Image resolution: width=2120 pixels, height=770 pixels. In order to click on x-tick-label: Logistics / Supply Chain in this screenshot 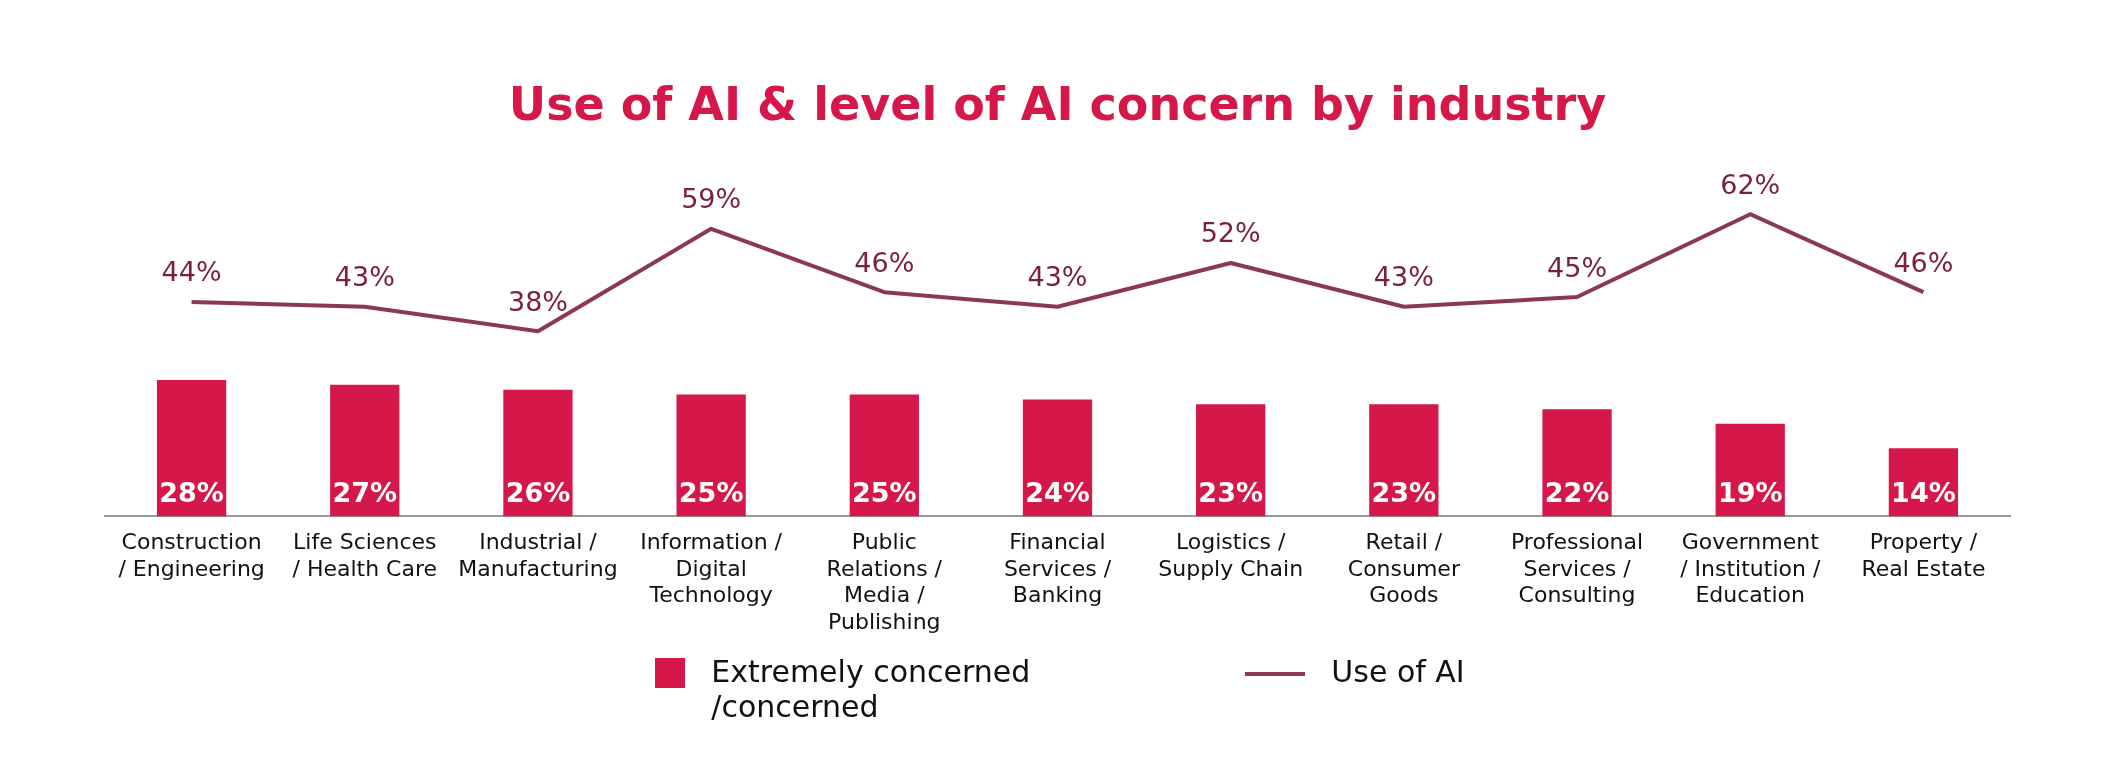, I will do `click(1231, 555)`.